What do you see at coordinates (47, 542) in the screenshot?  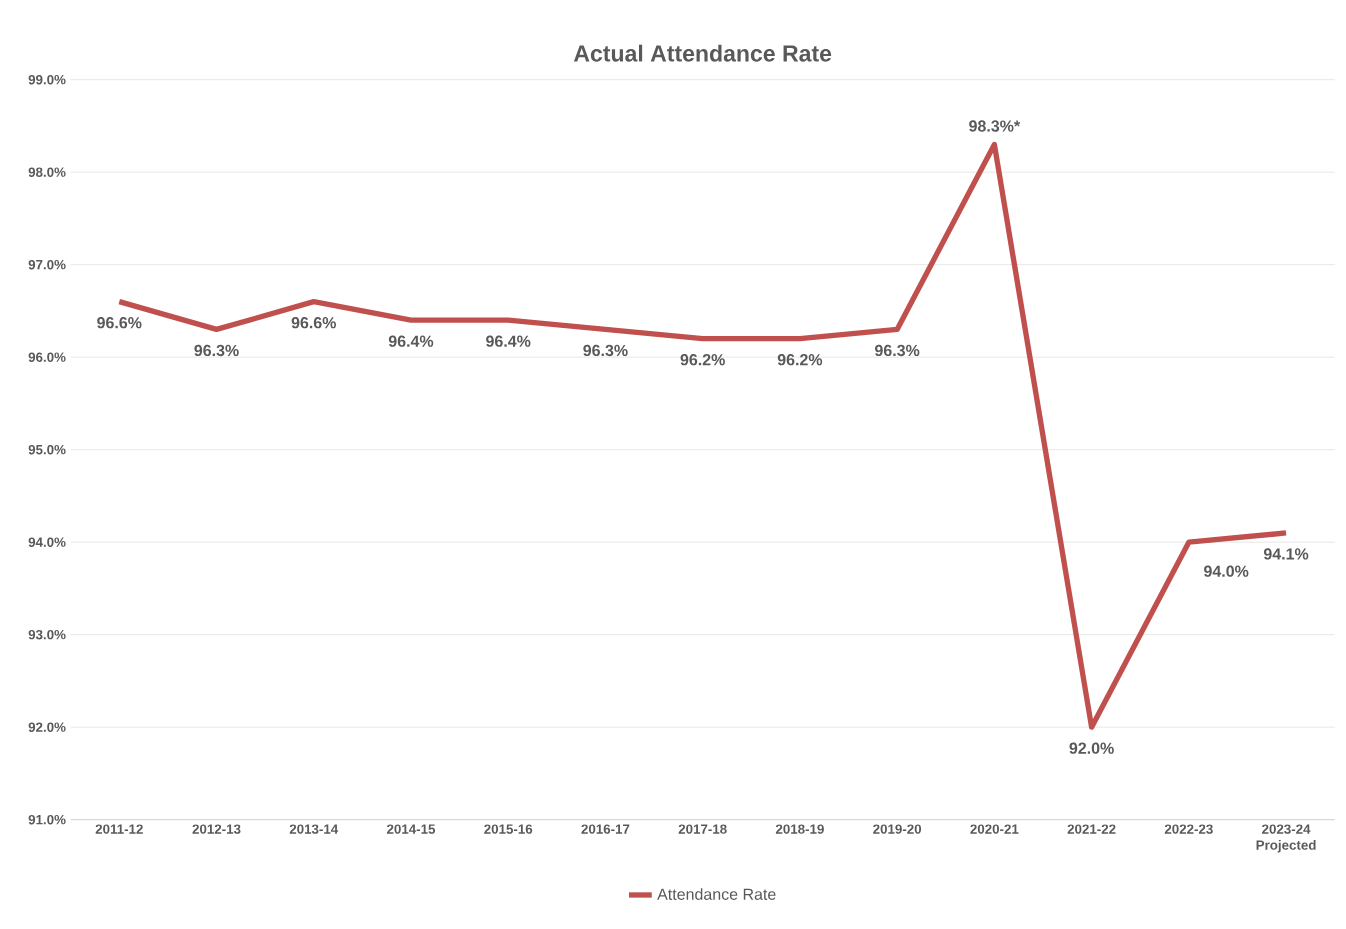 I see `y-tick-label: 94.0%` at bounding box center [47, 542].